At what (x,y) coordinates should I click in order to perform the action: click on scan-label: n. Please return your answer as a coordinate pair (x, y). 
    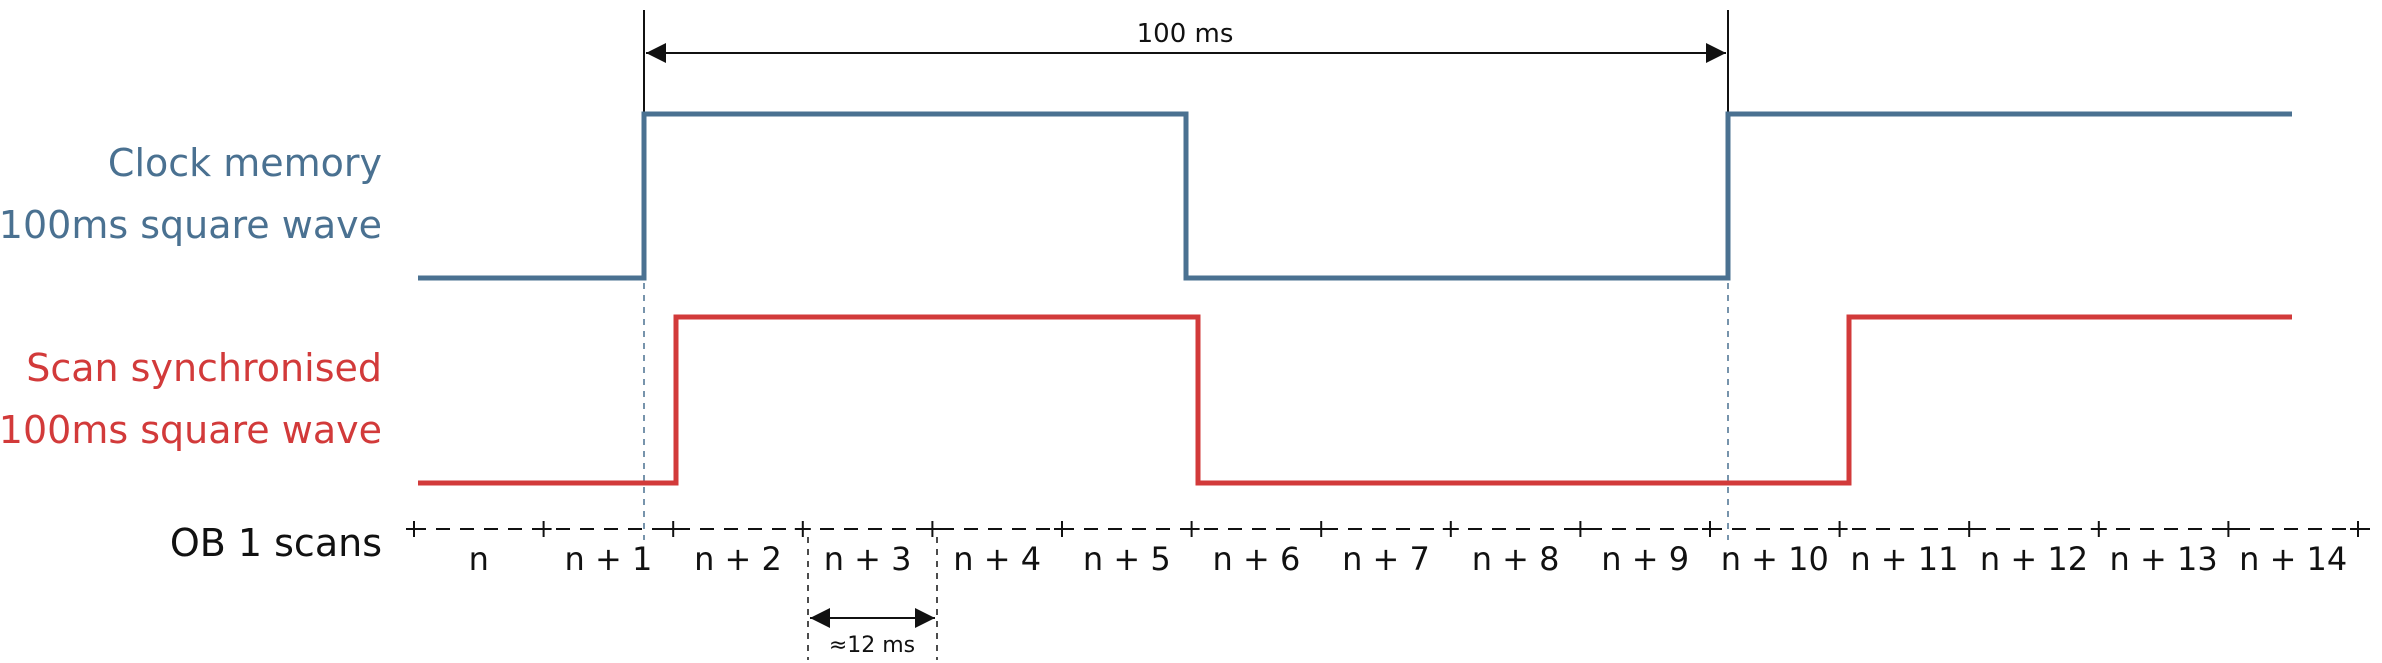
    Looking at the image, I should click on (479, 559).